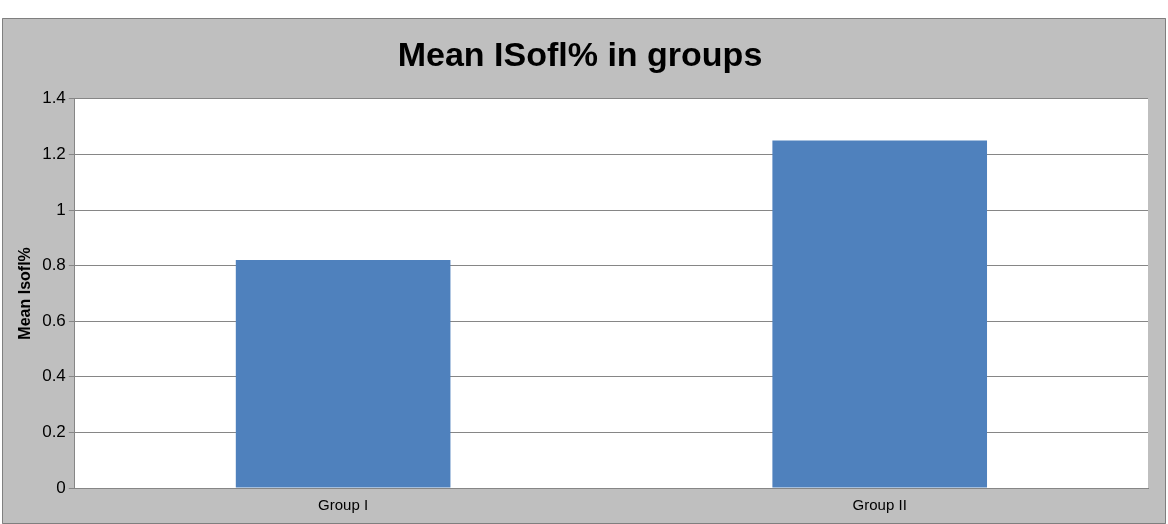 The width and height of the screenshot is (1168, 524). What do you see at coordinates (54, 265) in the screenshot?
I see `y-tick-label: 0.8` at bounding box center [54, 265].